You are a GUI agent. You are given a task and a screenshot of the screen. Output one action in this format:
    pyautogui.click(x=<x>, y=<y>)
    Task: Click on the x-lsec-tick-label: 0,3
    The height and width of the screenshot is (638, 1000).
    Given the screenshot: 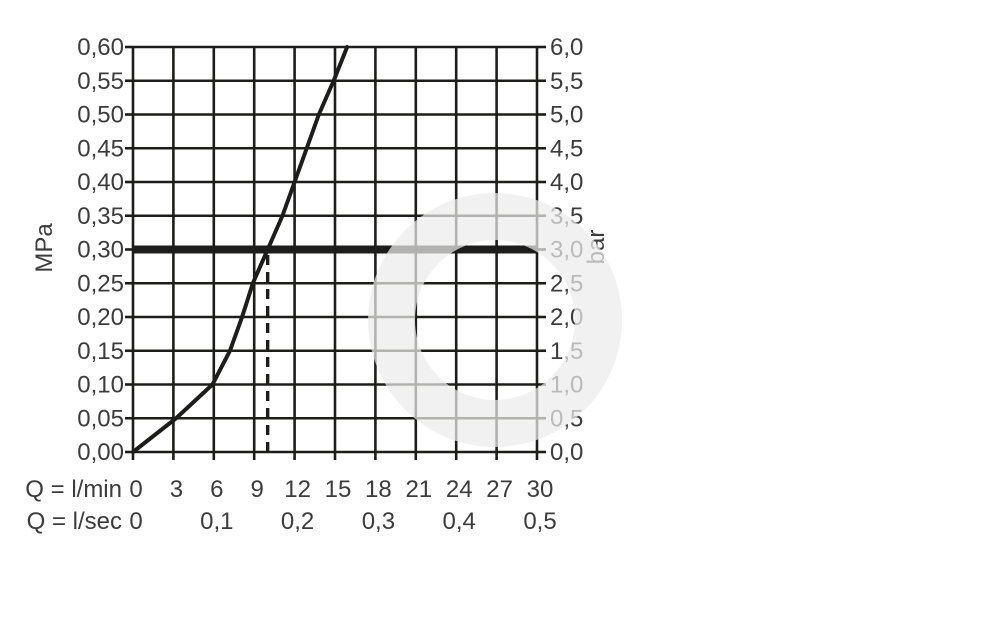 What is the action you would take?
    pyautogui.click(x=378, y=521)
    